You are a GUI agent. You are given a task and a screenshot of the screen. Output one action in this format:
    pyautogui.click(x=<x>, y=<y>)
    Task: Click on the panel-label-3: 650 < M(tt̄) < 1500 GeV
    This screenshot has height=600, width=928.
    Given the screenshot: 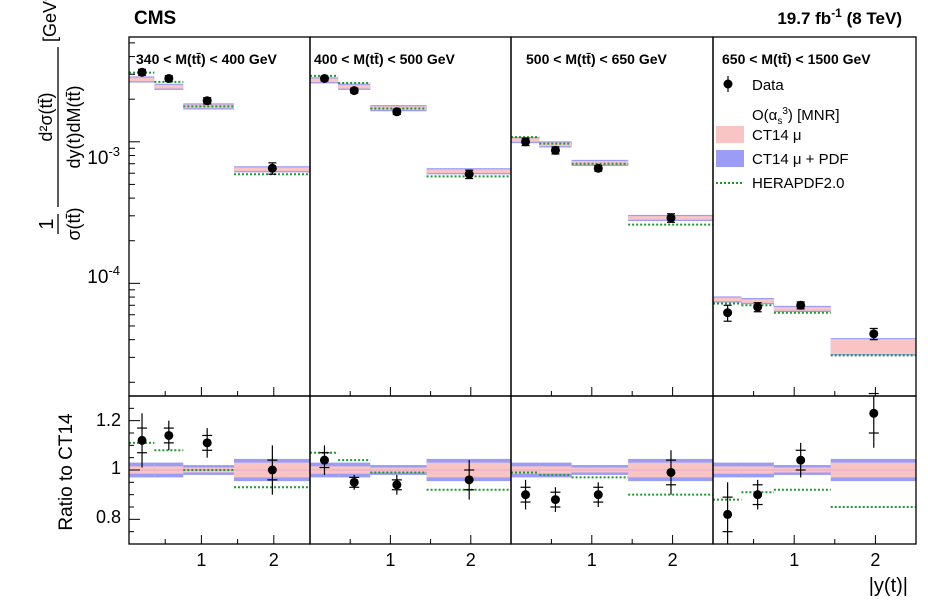 What is the action you would take?
    pyautogui.click(x=796, y=59)
    